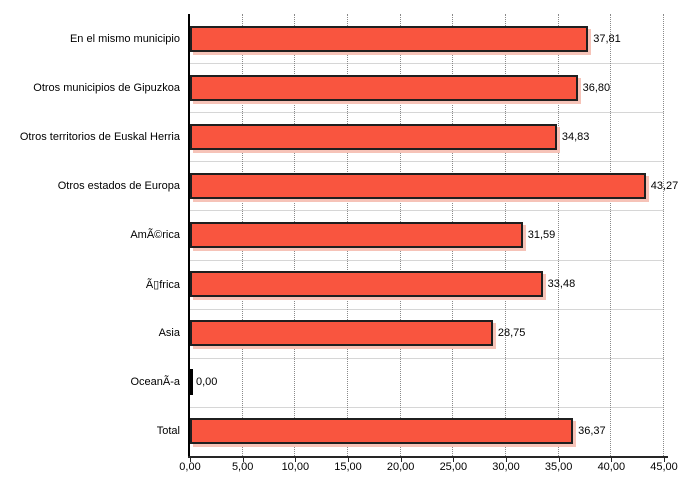  I want to click on x-tick-label: 35,00, so click(558, 467).